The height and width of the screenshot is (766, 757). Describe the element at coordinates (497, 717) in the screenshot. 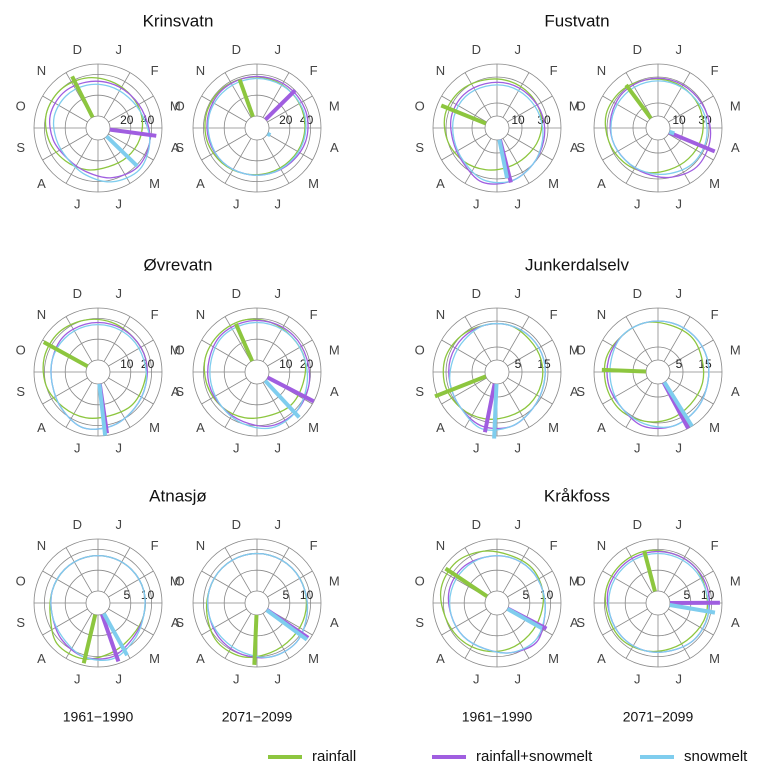

I see `period-label: 1961−1990` at that location.